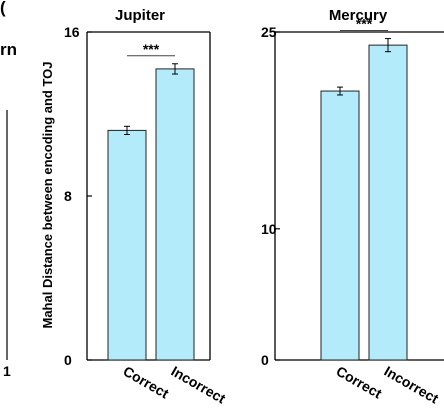 This screenshot has width=444, height=420. I want to click on left-panel-title-fragment: rn, so click(8, 49).